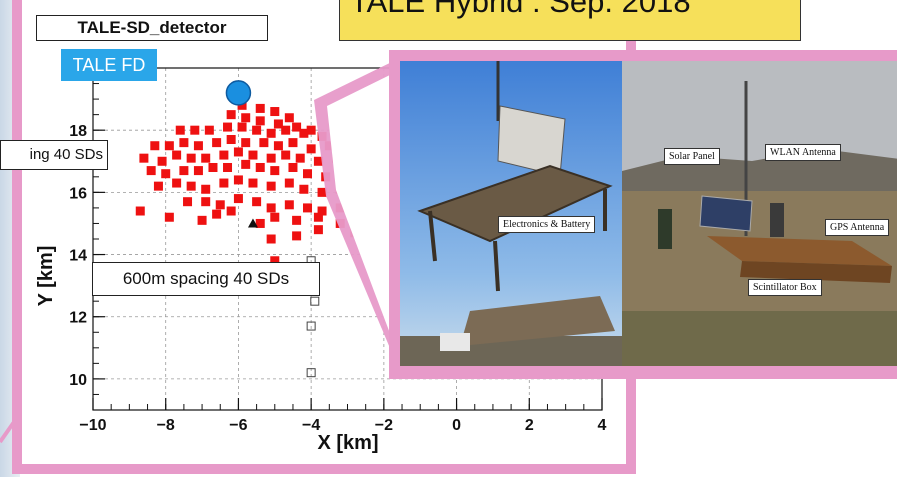 This screenshot has width=897, height=477. Describe the element at coordinates (166, 425) in the screenshot. I see `x-tick-label: −8` at that location.